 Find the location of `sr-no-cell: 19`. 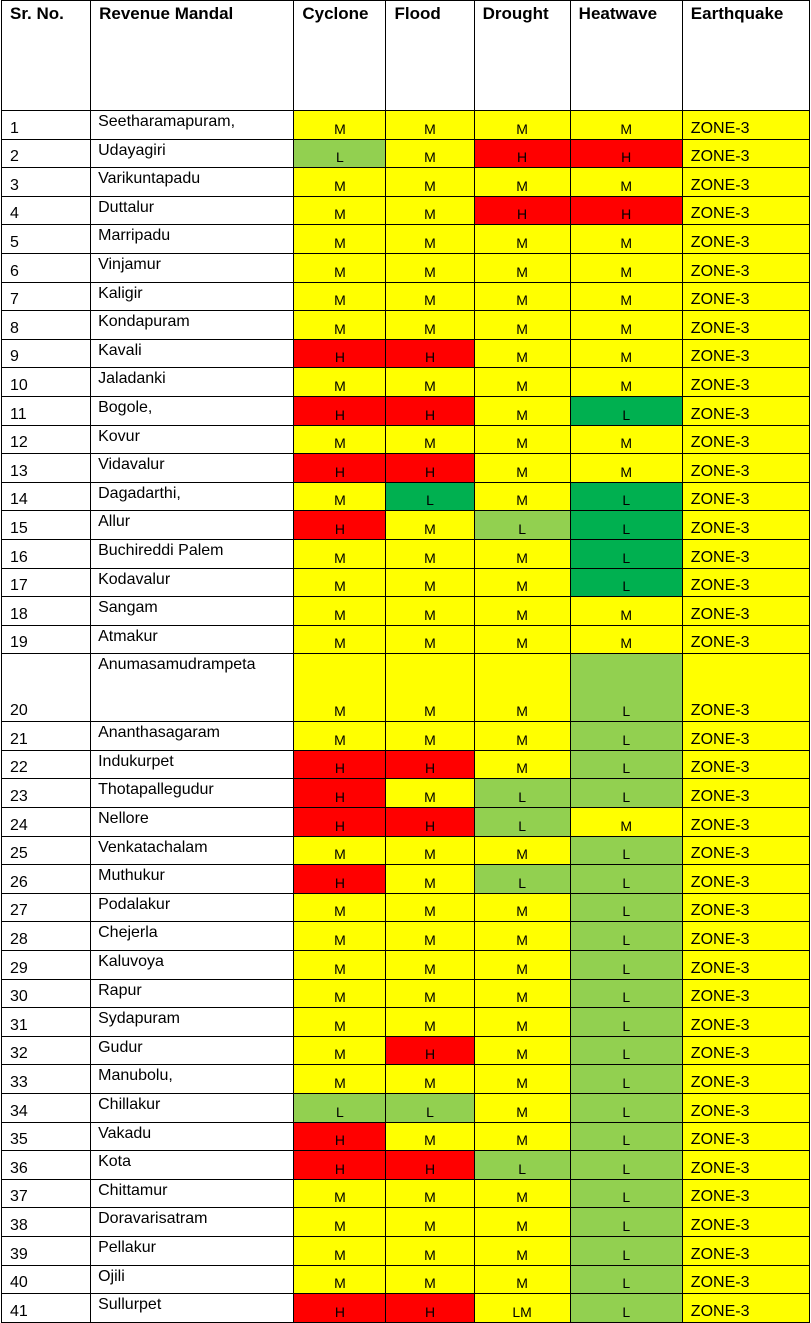

sr-no-cell: 19 is located at coordinates (46, 639).